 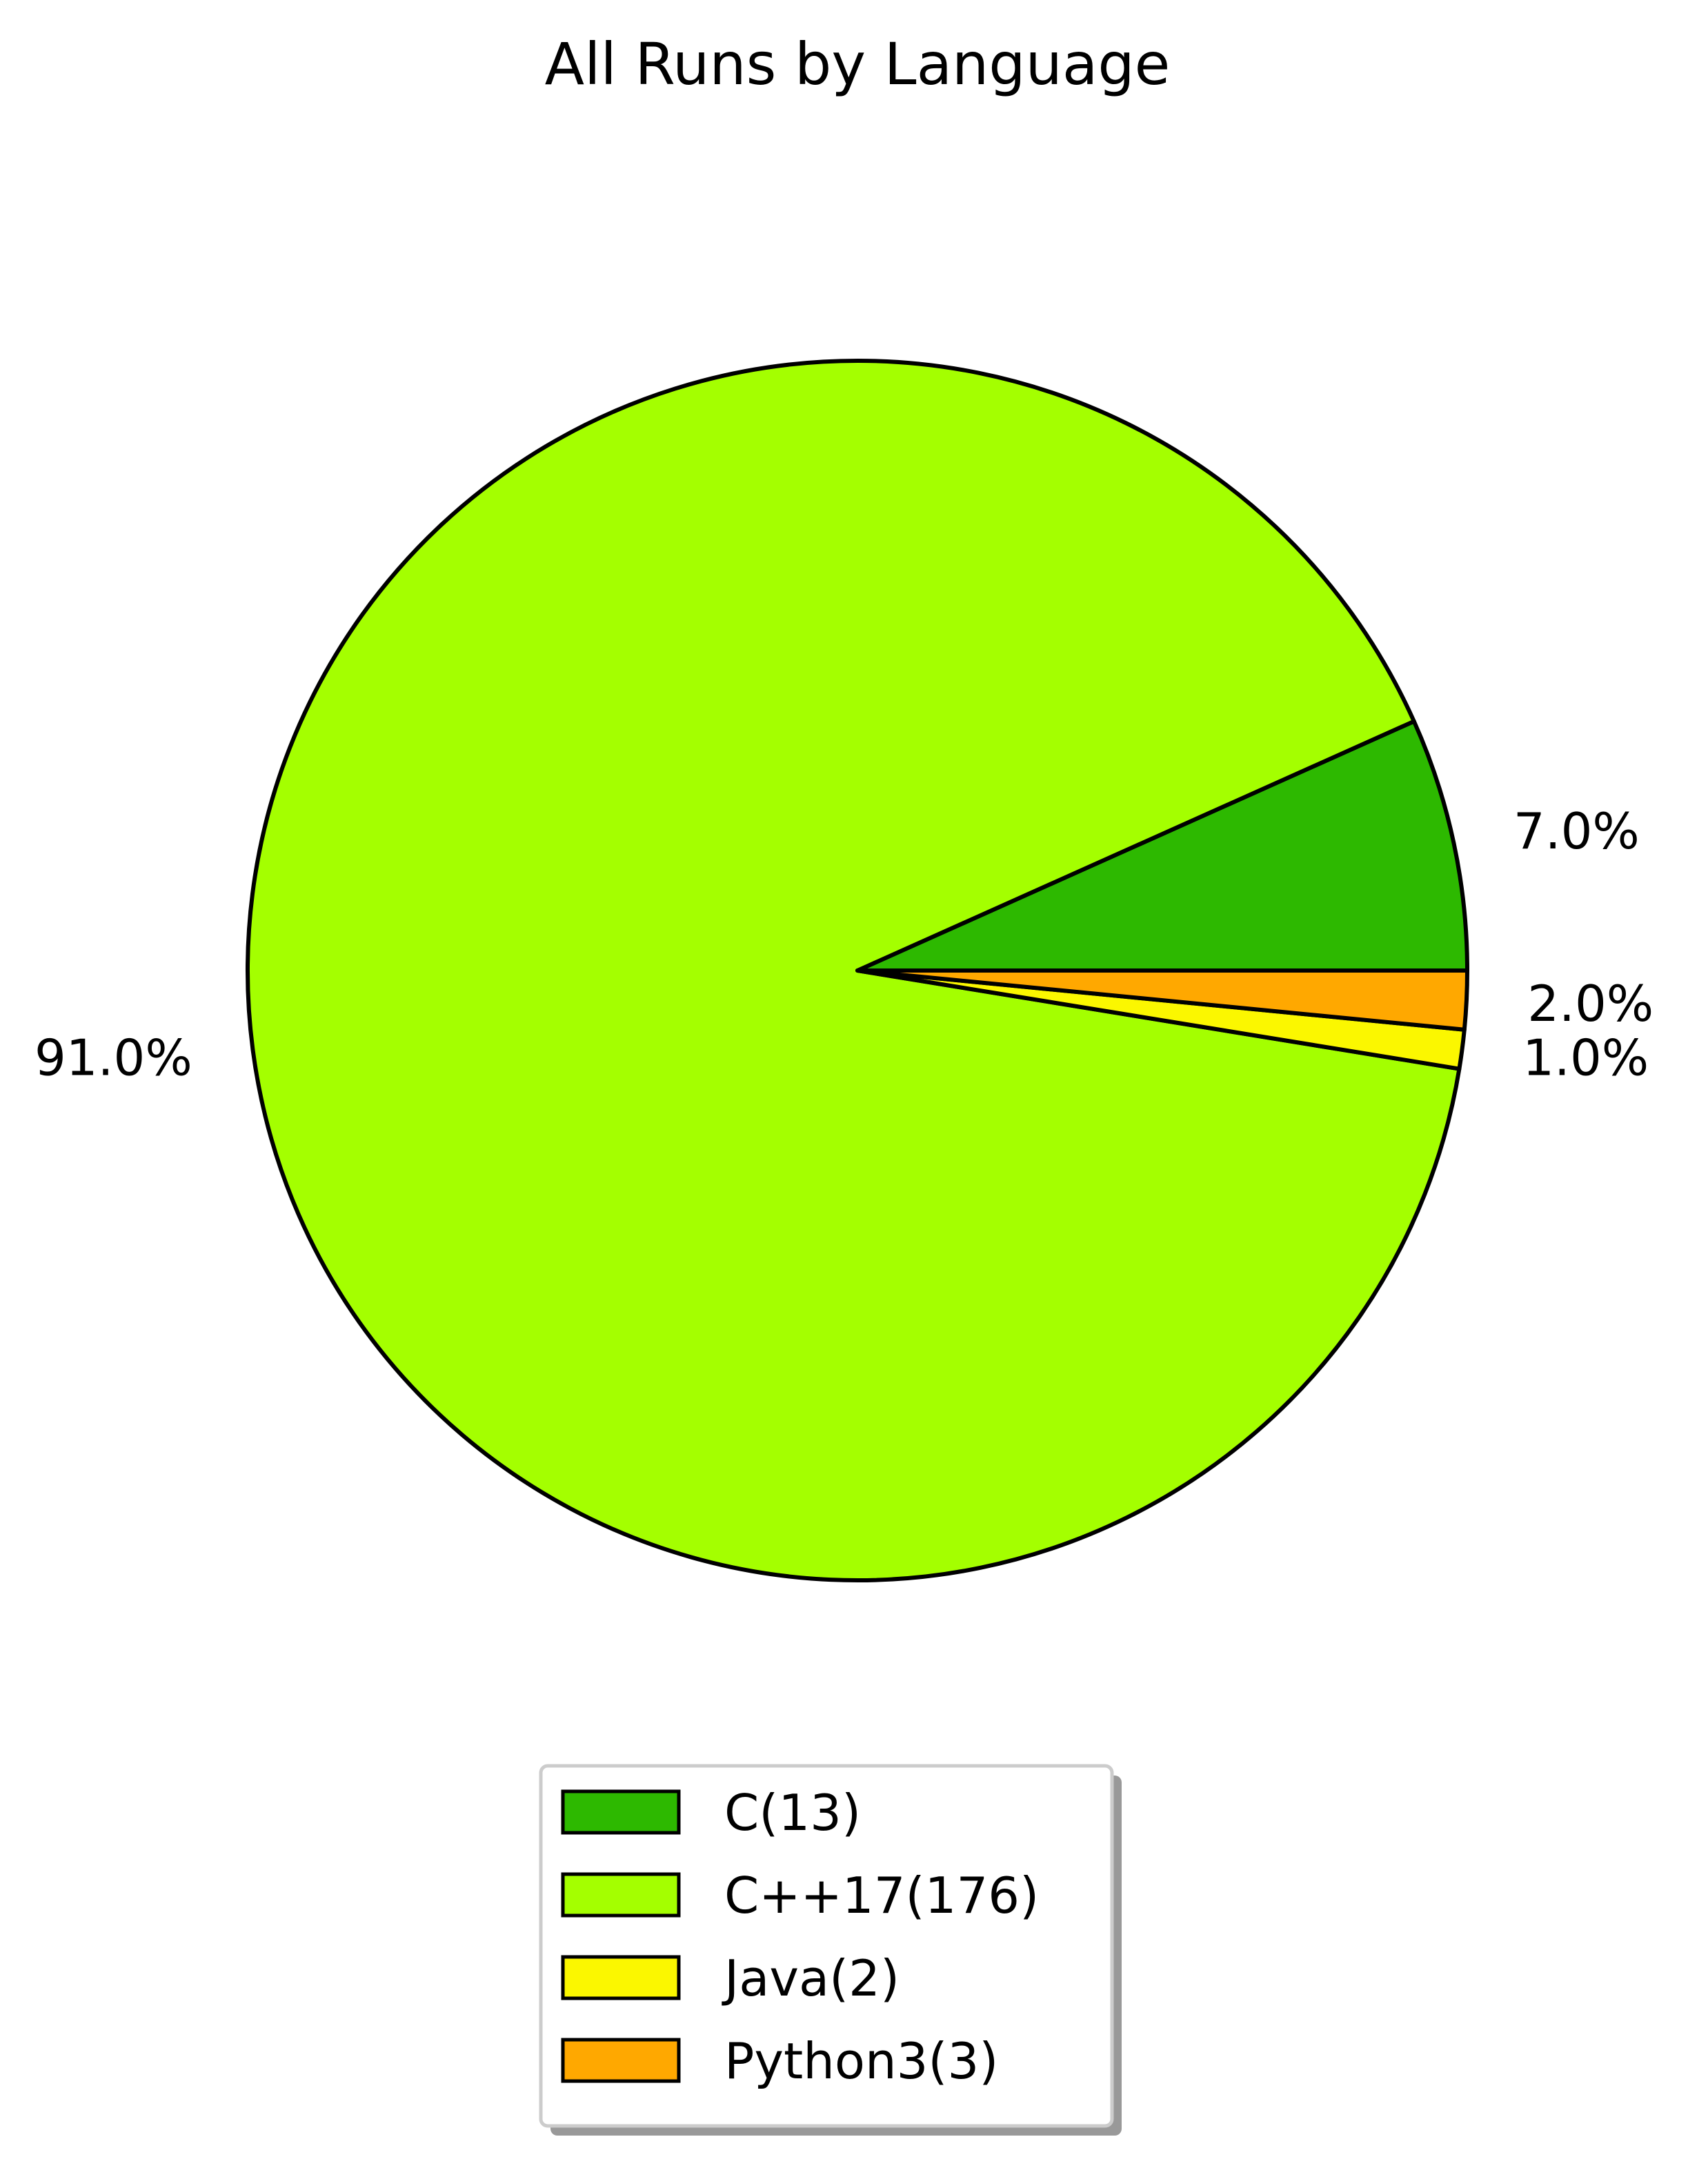 What do you see at coordinates (1576, 831) in the screenshot?
I see `percent-label-c: 7.0%` at bounding box center [1576, 831].